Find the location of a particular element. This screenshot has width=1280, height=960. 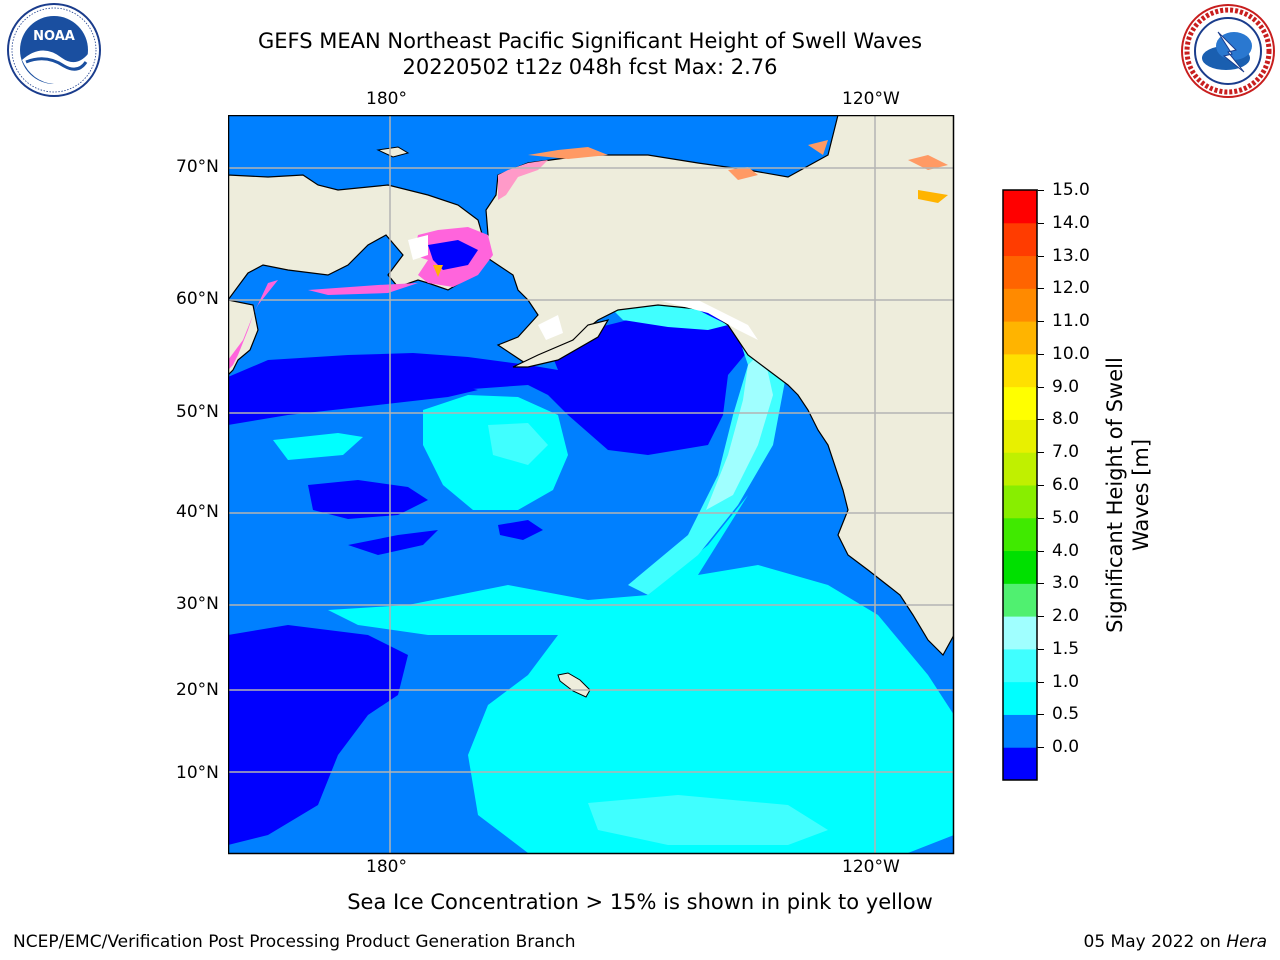

colorbar-tick-label: 0.0 is located at coordinates (1066, 747).